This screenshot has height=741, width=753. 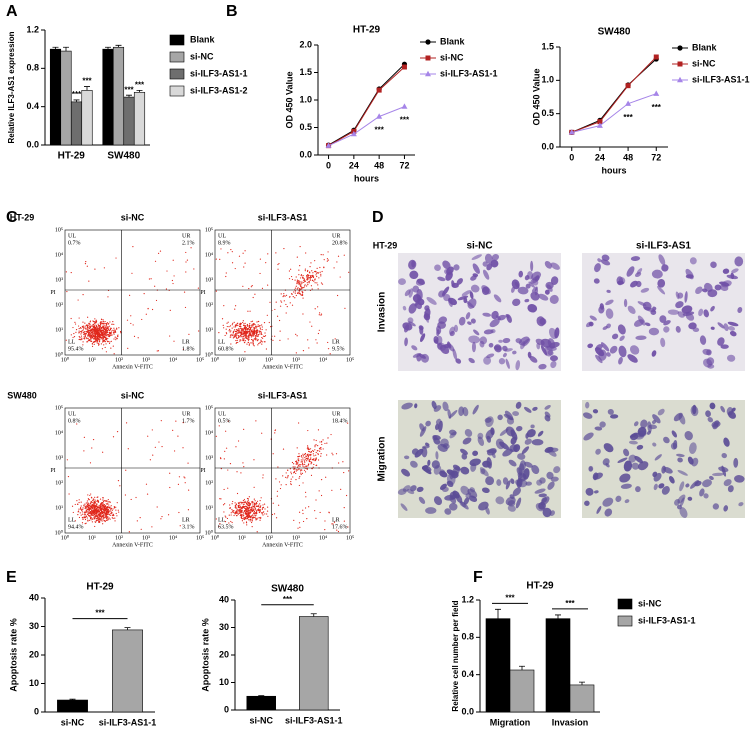 I want to click on y-tick-label: 10⁴, so click(x=59, y=255).